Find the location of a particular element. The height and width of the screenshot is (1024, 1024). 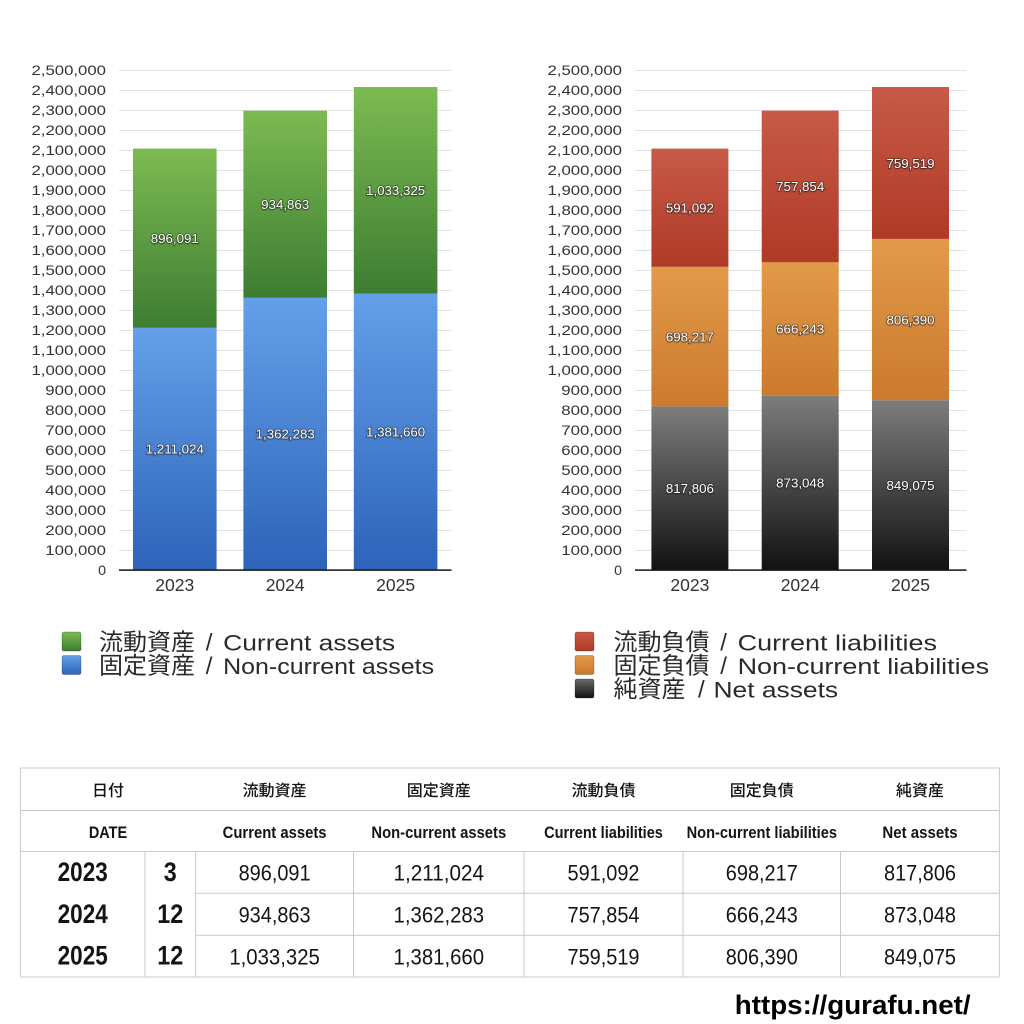

svg-text: 700,000 is located at coordinates (75, 431).